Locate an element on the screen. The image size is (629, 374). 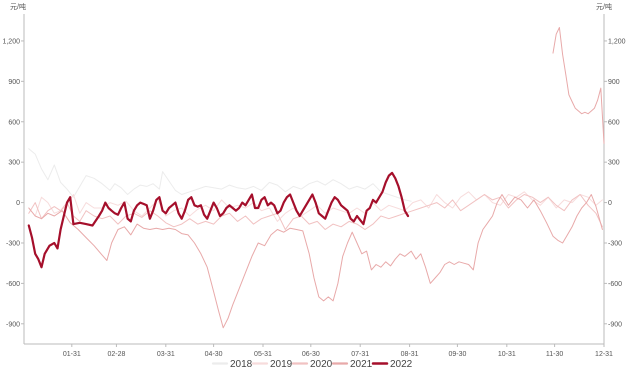
y-tick-label-right: -900 is located at coordinates (615, 324).